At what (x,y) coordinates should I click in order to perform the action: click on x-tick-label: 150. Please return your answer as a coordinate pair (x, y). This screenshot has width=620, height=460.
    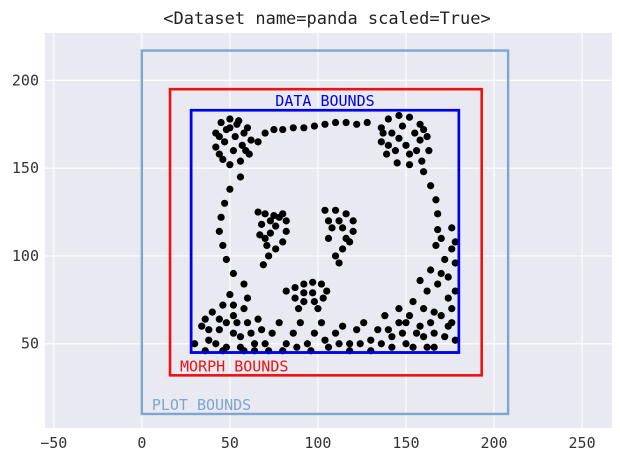
    Looking at the image, I should click on (405, 443).